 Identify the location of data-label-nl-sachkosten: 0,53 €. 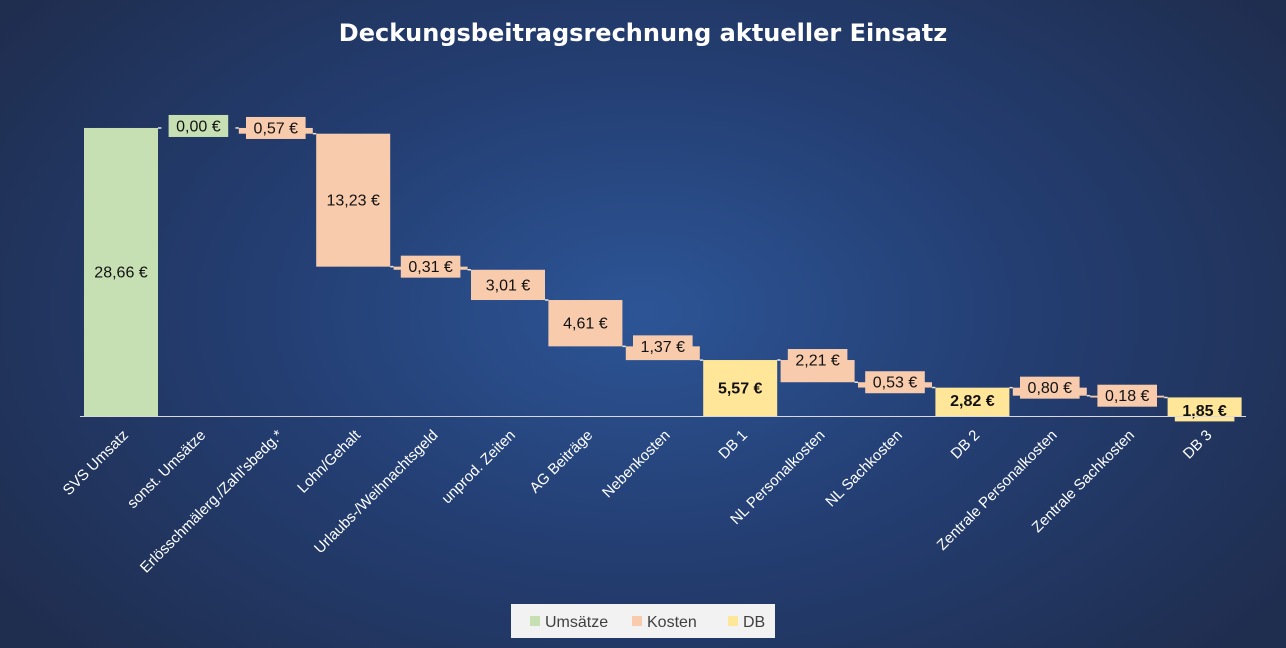
(895, 383).